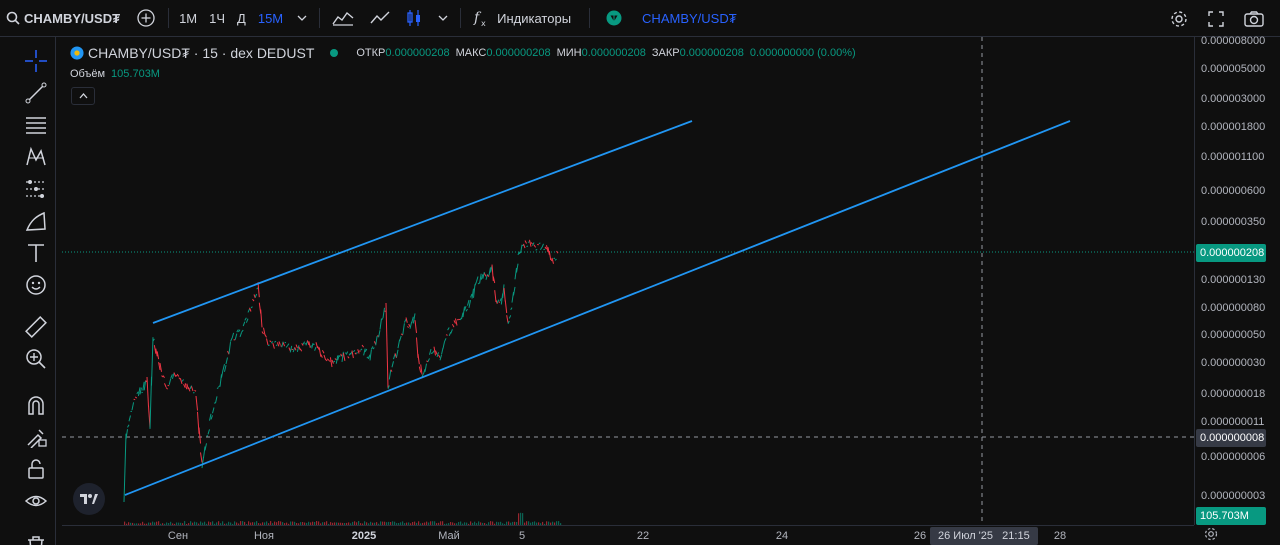 The width and height of the screenshot is (1280, 545). I want to click on line-chart-button, so click(380, 18).